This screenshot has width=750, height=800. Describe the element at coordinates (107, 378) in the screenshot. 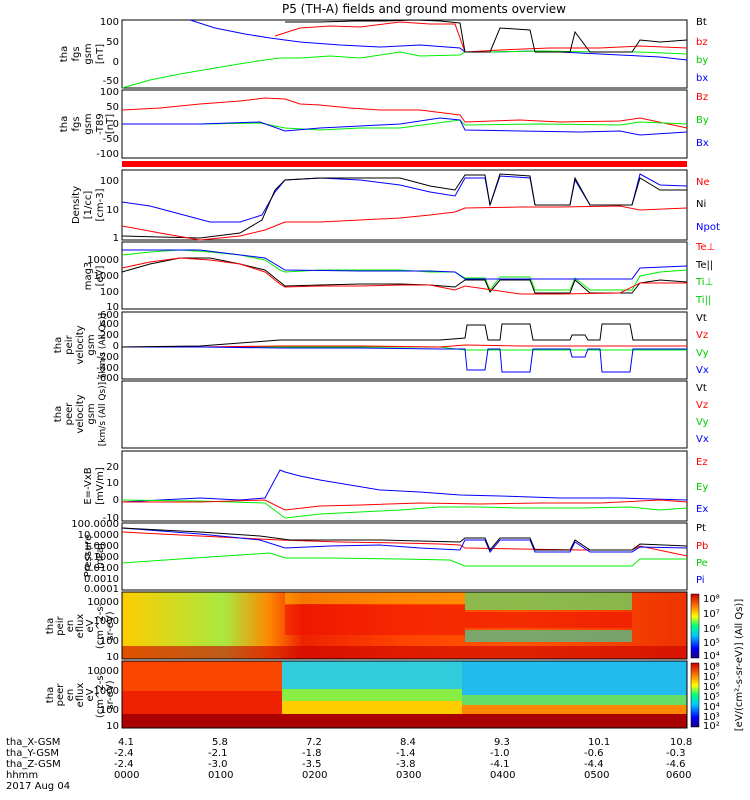

I see `ytick-label: -600` at that location.